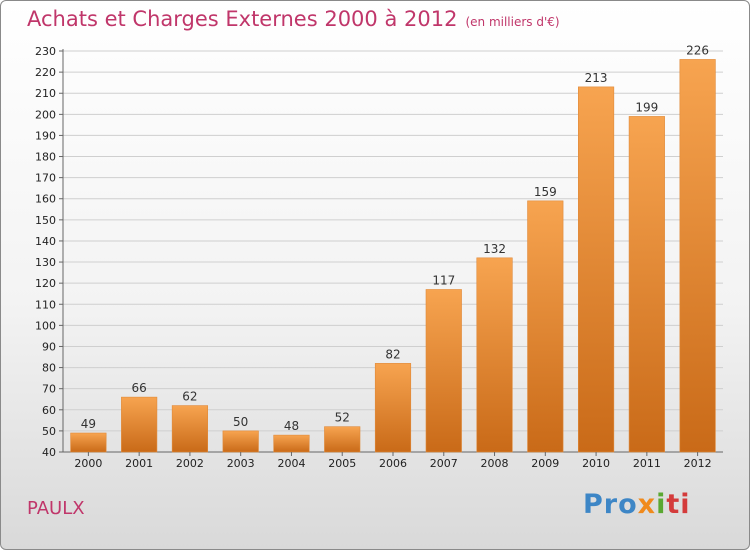 Image resolution: width=750 pixels, height=550 pixels. I want to click on bar-2002, so click(189, 429).